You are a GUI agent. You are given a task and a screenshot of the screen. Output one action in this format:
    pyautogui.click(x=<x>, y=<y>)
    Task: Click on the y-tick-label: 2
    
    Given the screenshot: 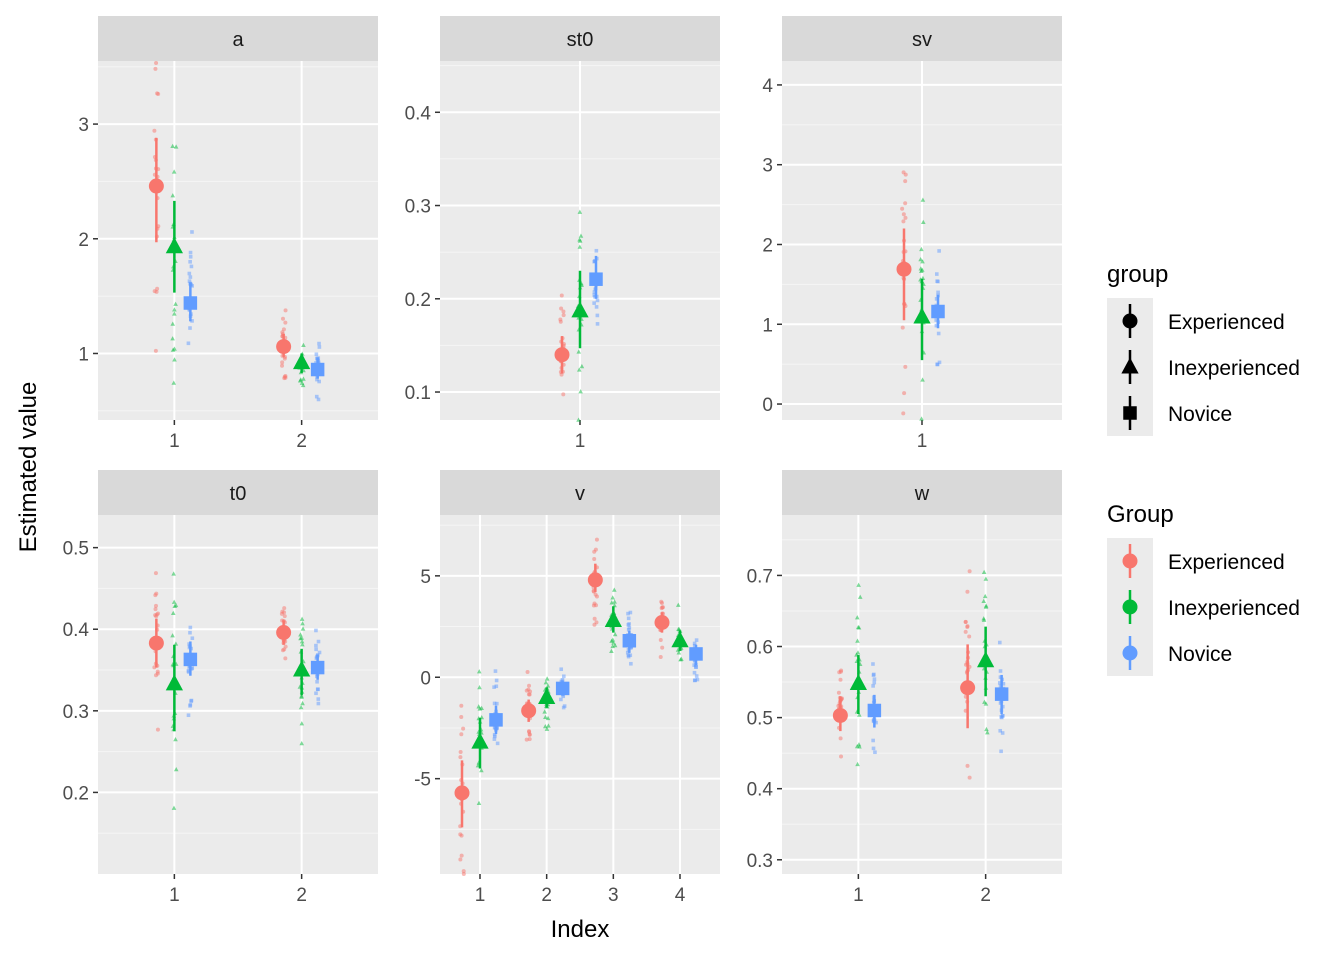 What is the action you would take?
    pyautogui.click(x=83, y=240)
    